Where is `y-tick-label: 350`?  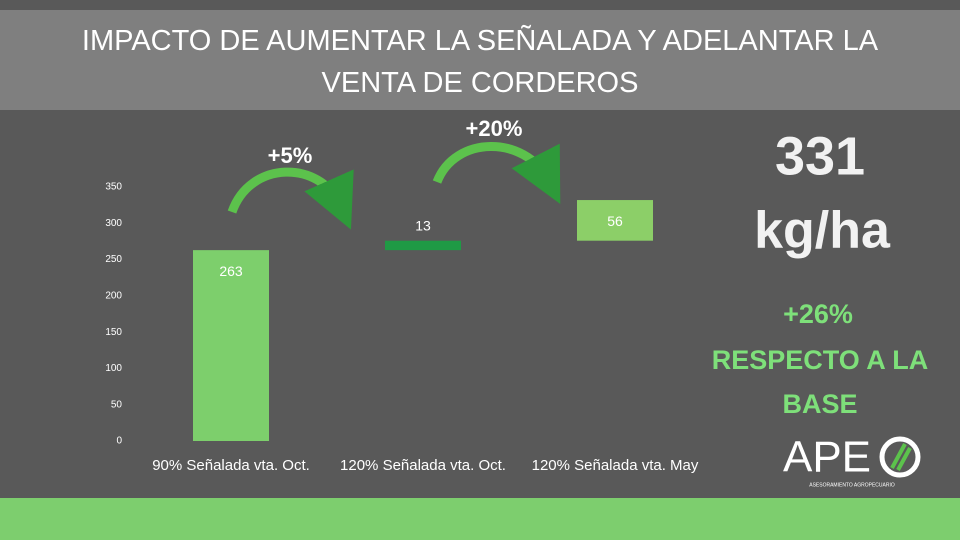 y-tick-label: 350 is located at coordinates (113, 187).